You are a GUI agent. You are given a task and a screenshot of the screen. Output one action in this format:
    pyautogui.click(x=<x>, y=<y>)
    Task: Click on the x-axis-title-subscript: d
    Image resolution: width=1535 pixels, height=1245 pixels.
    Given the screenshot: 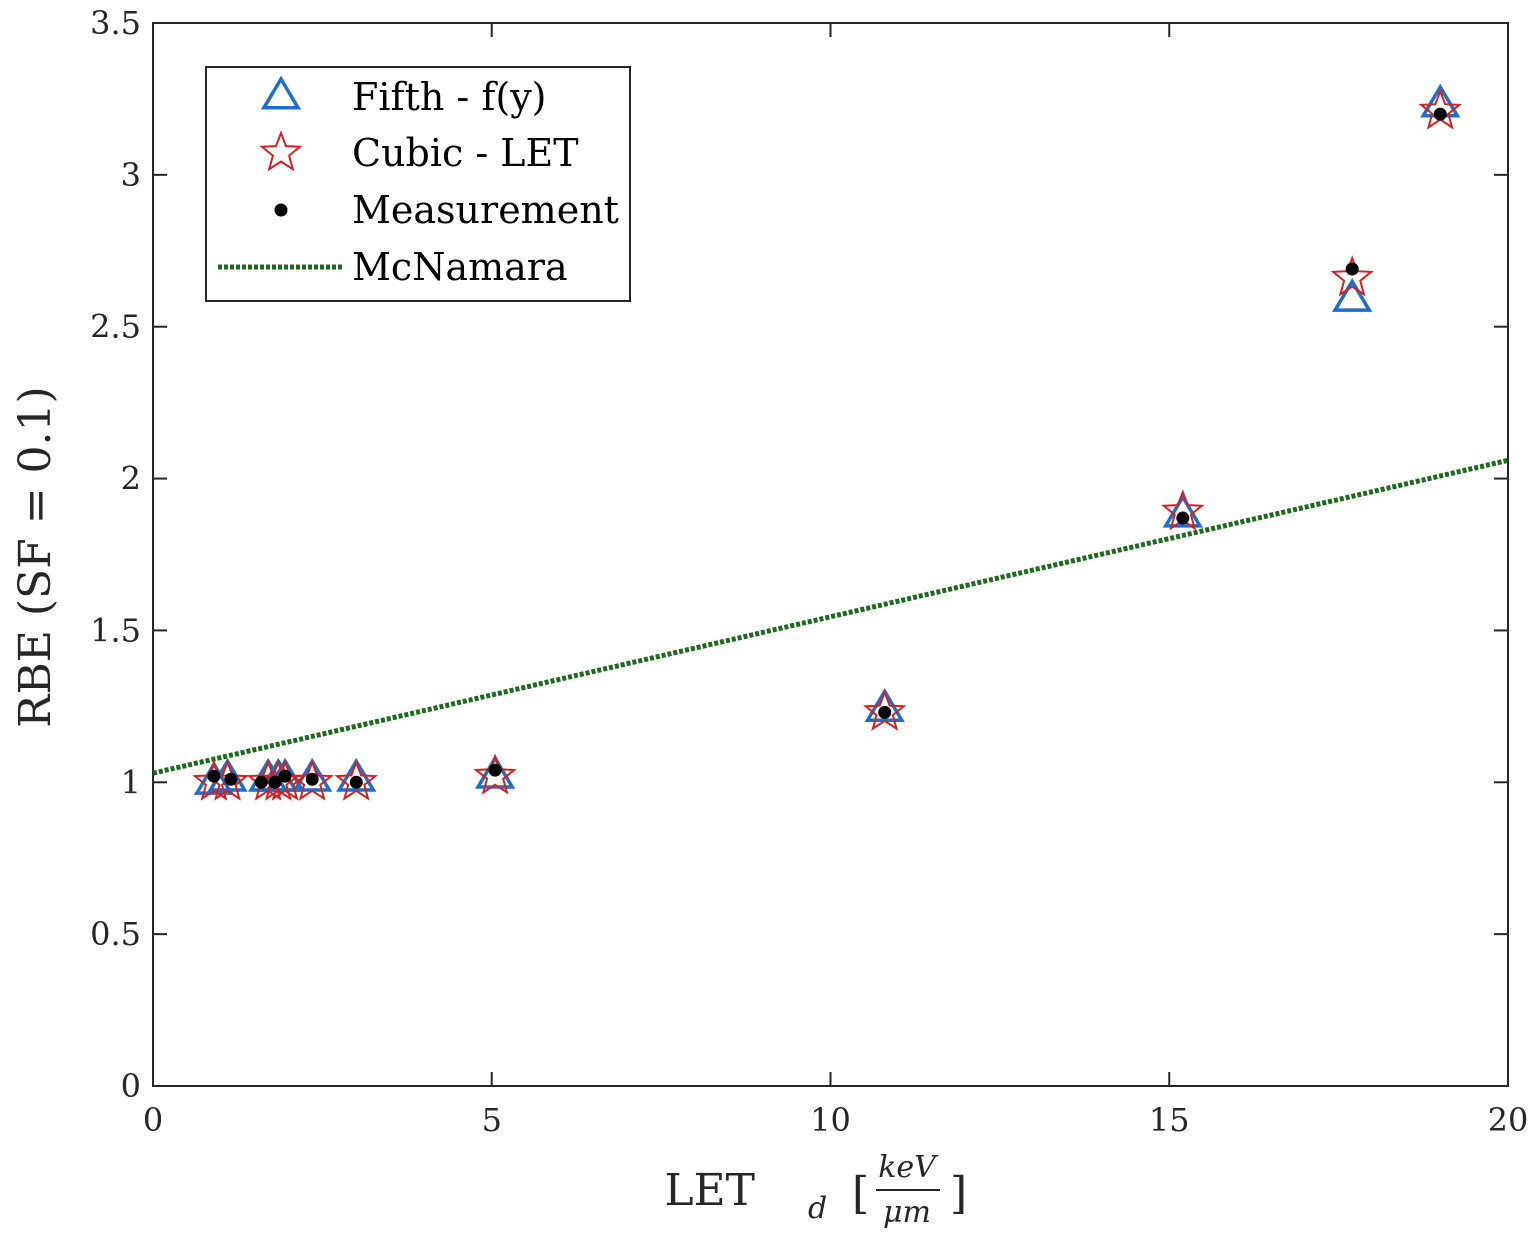 What is the action you would take?
    pyautogui.click(x=817, y=1208)
    